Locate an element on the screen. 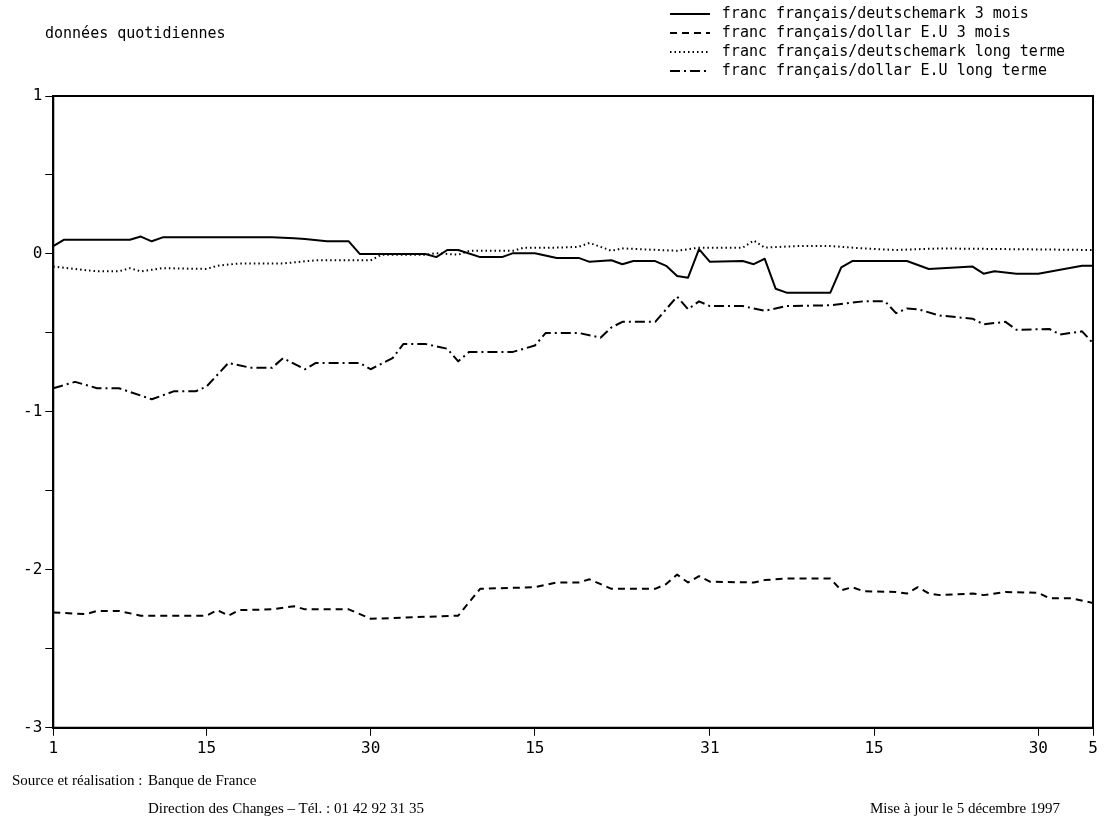 Image resolution: width=1105 pixels, height=827 pixels. legend-label: franc français/dollar E.U 3 mois is located at coordinates (866, 32).